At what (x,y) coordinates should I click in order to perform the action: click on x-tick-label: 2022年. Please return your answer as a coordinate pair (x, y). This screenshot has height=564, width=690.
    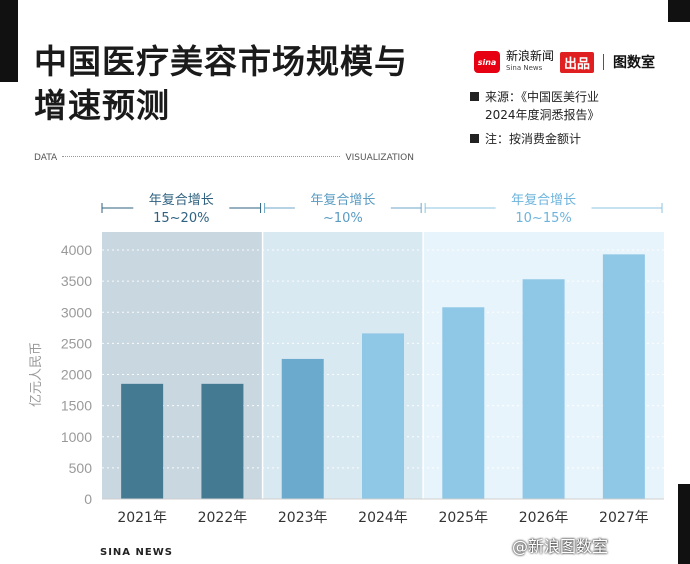
    Looking at the image, I should click on (223, 518).